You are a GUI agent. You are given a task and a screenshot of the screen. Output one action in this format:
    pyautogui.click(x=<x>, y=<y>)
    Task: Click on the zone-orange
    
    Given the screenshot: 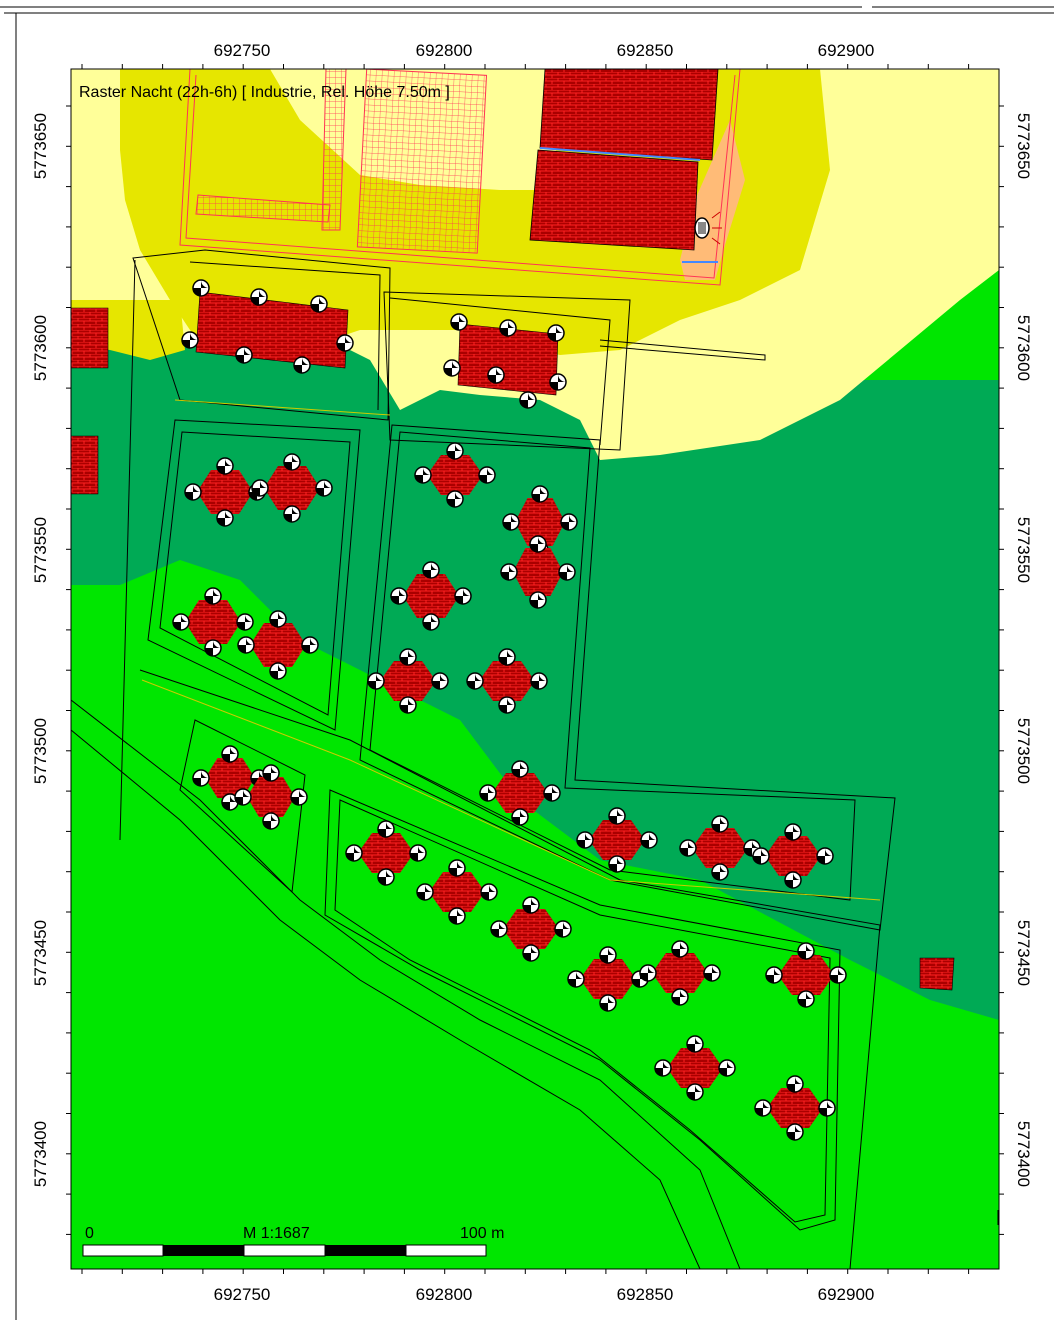 What is the action you would take?
    pyautogui.click(x=712, y=200)
    